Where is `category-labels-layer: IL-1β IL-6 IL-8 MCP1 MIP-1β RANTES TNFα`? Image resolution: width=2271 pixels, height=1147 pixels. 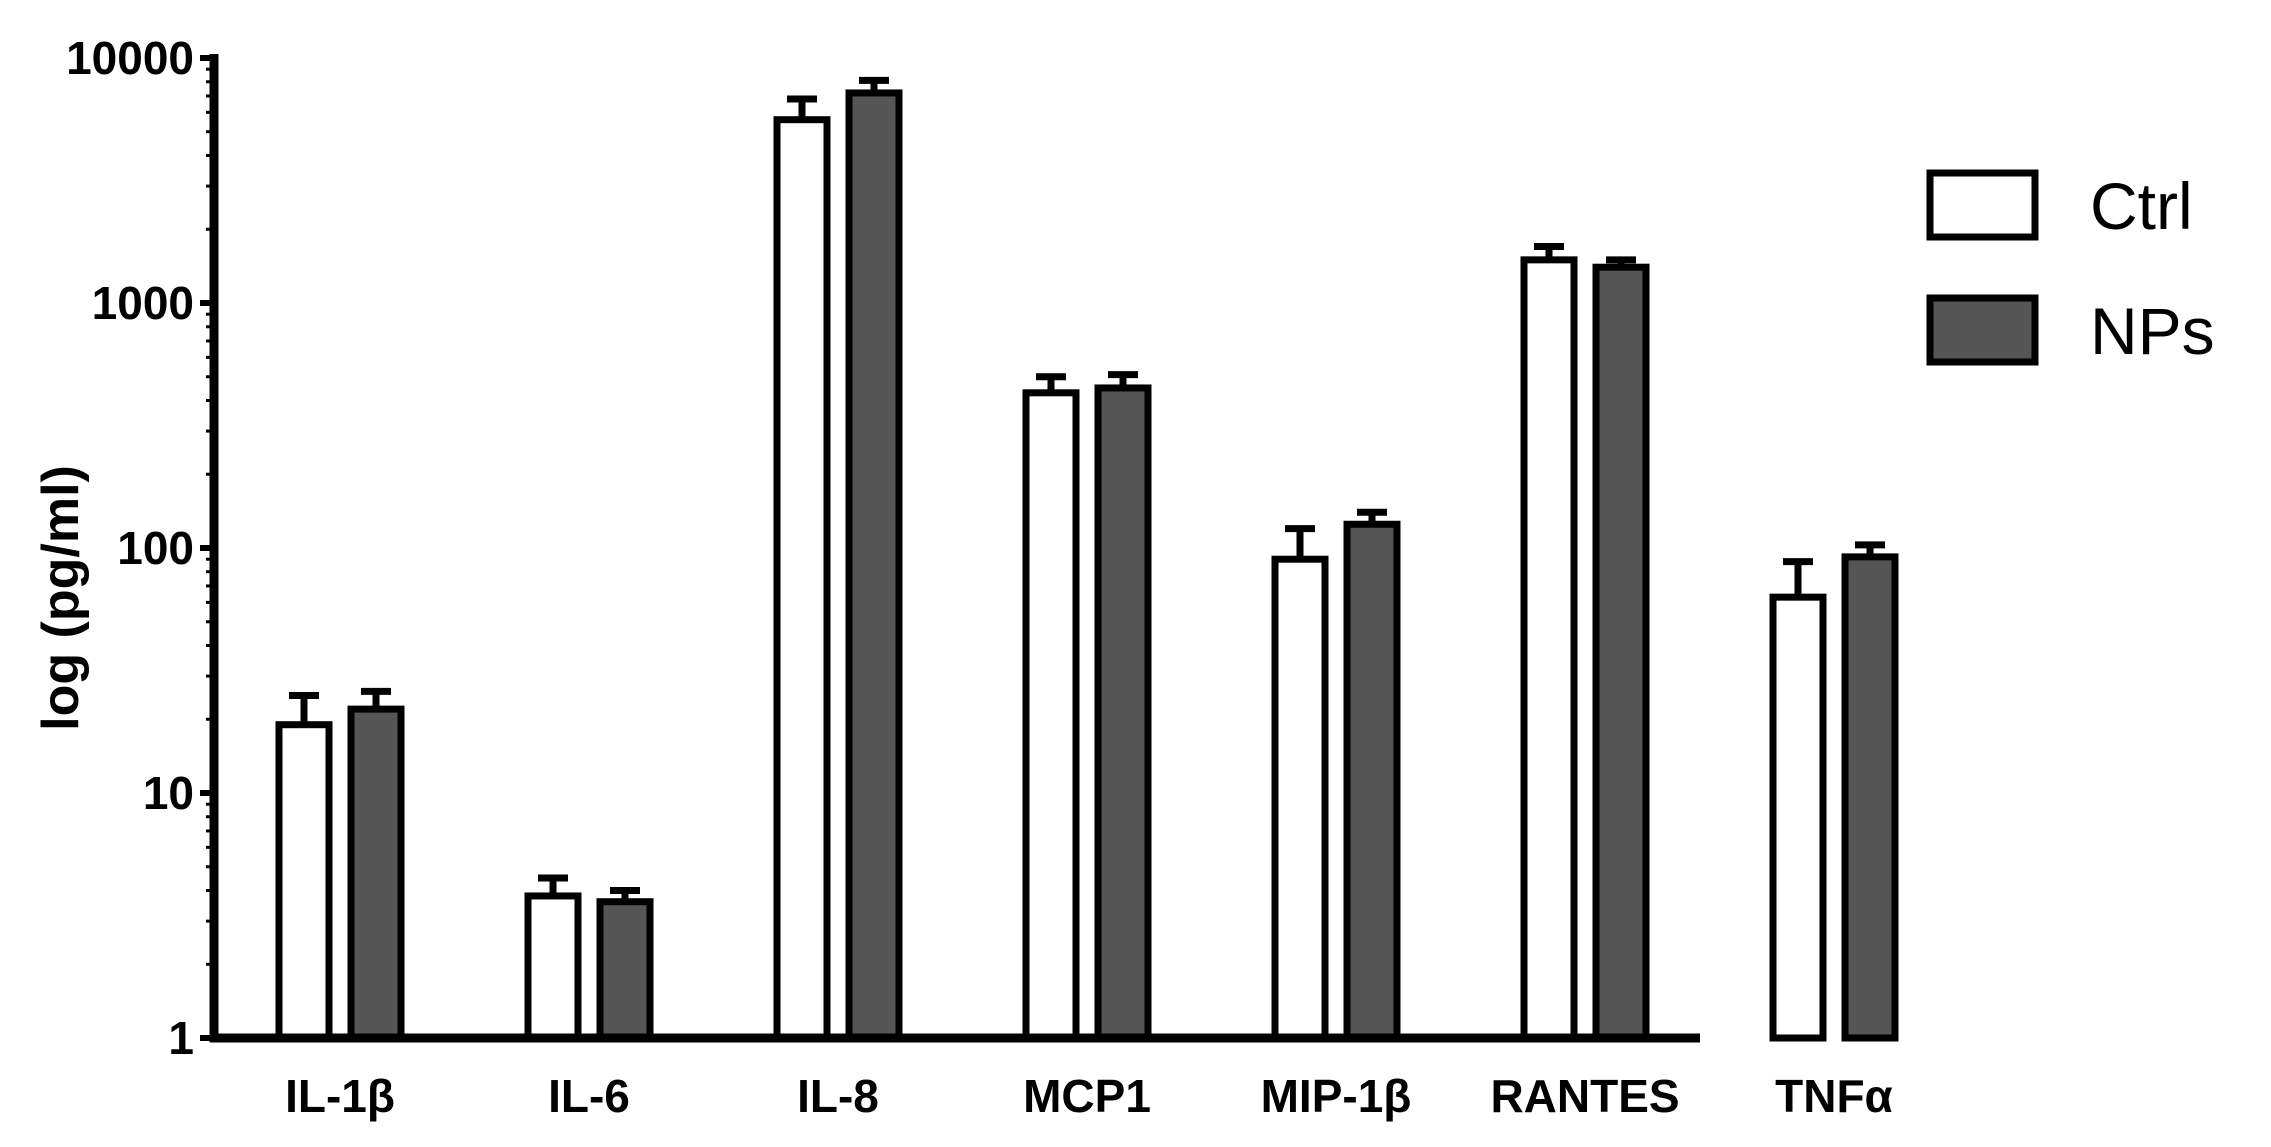
category-labels-layer: IL-1β IL-6 IL-8 MCP1 MIP-1β RANTES TNFα is located at coordinates (1089, 1096).